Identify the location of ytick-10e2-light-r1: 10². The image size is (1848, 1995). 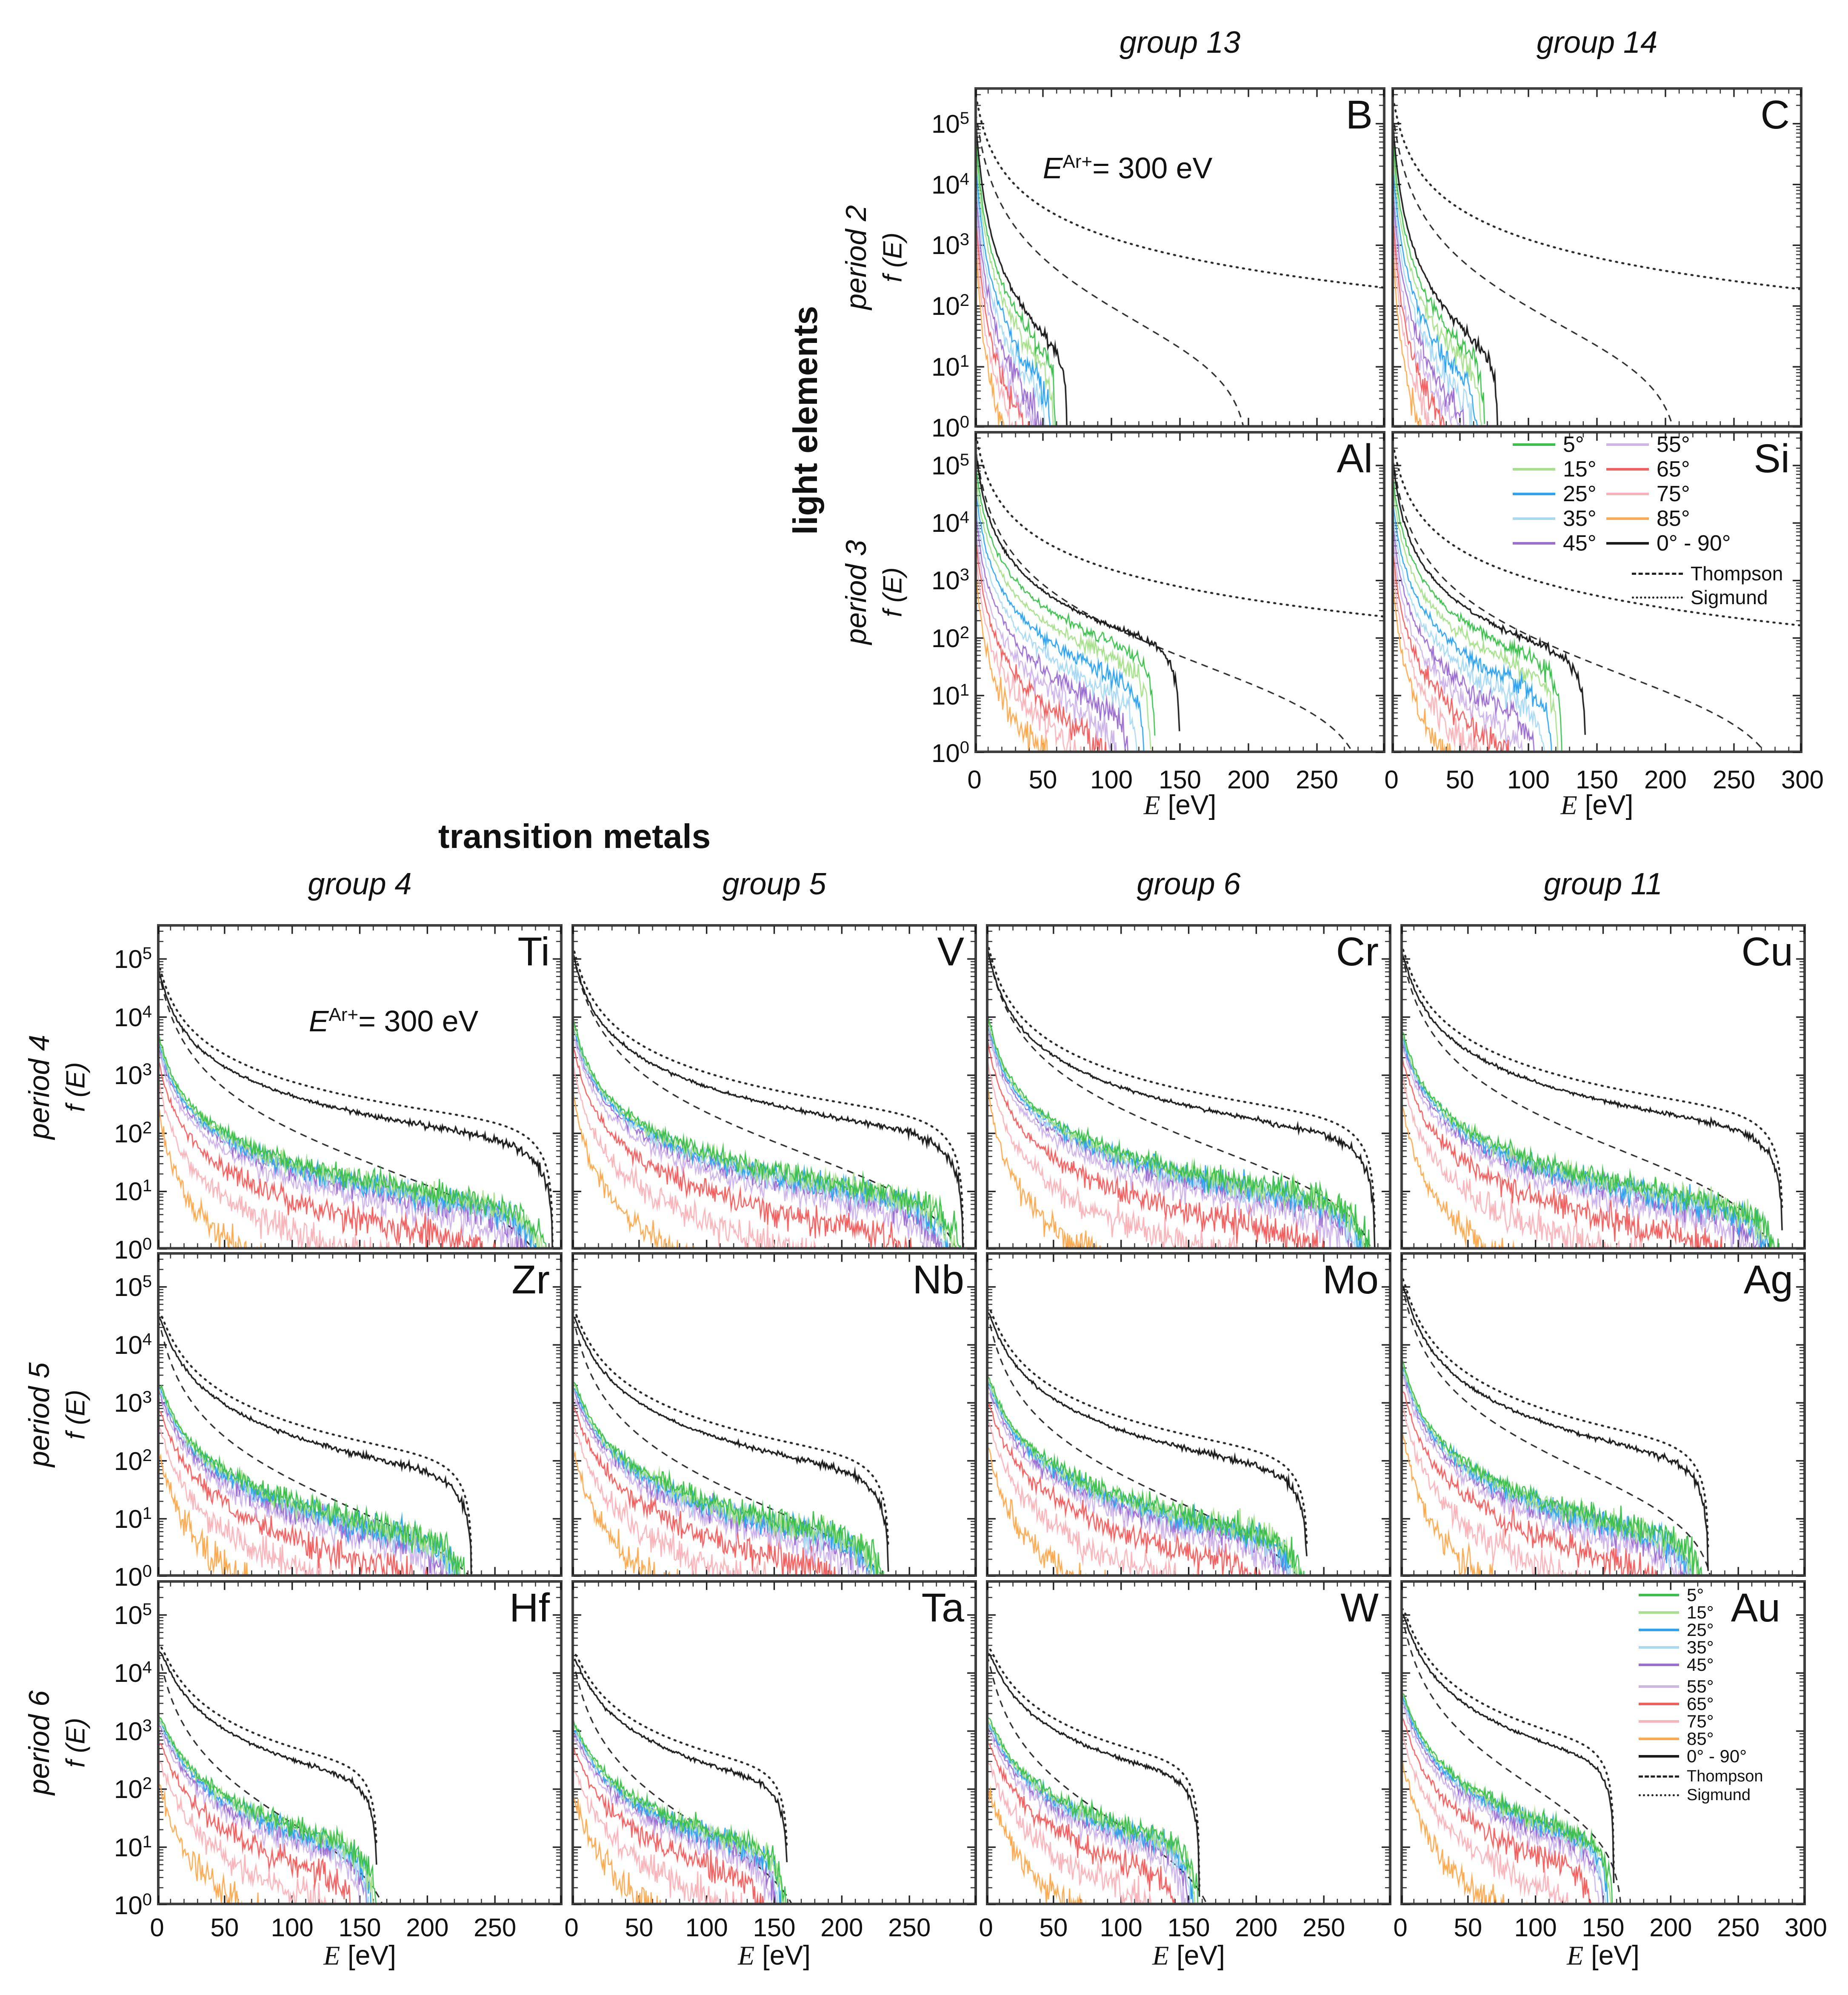
(950, 638).